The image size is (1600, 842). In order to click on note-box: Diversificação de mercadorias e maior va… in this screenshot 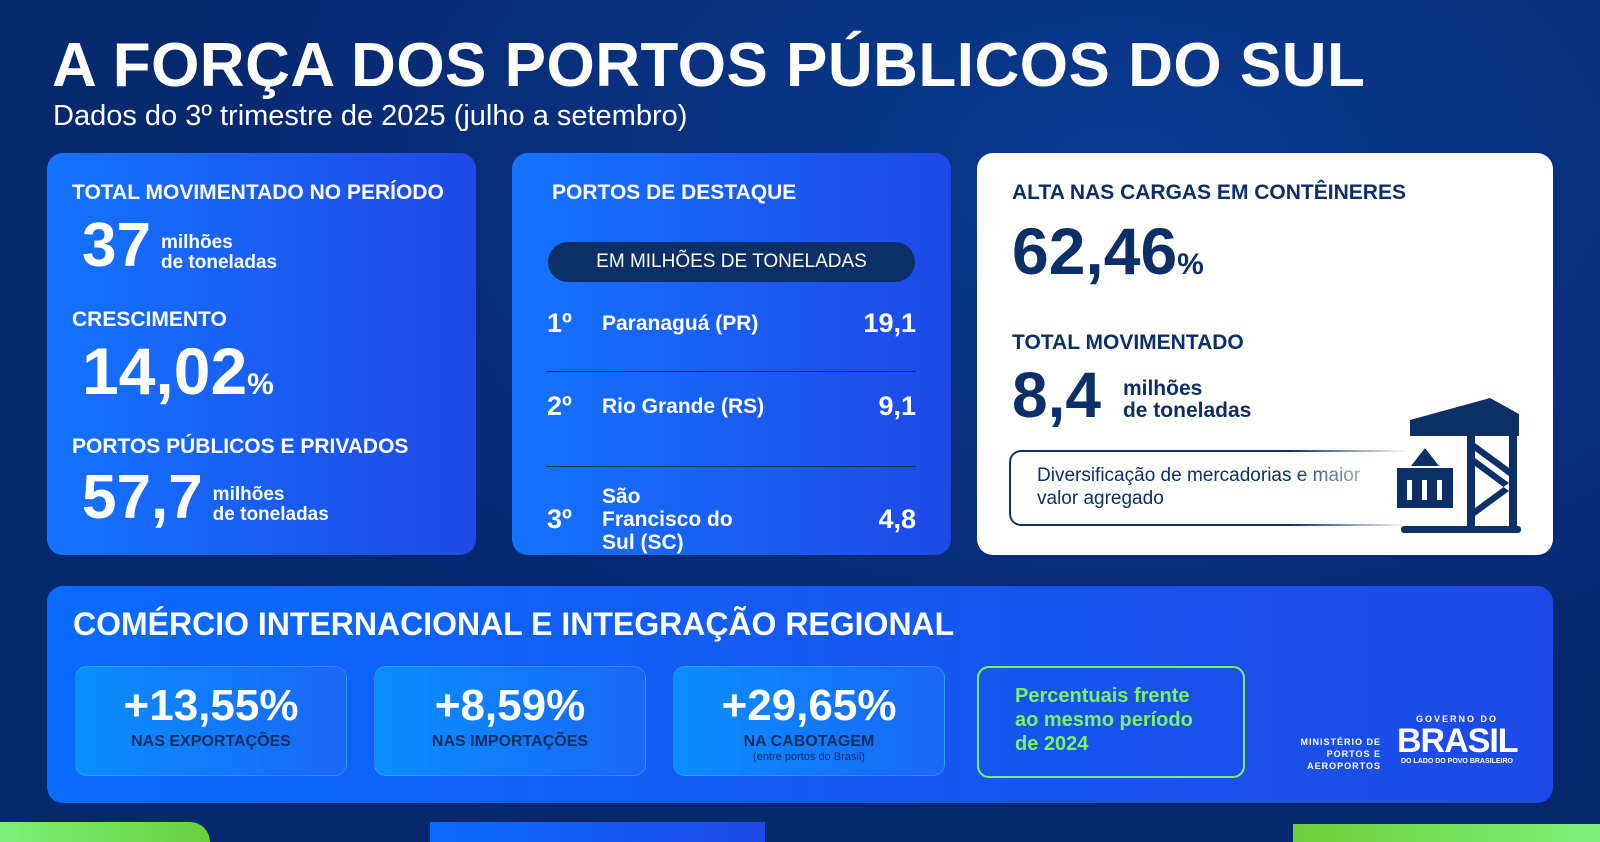, I will do `click(1209, 488)`.